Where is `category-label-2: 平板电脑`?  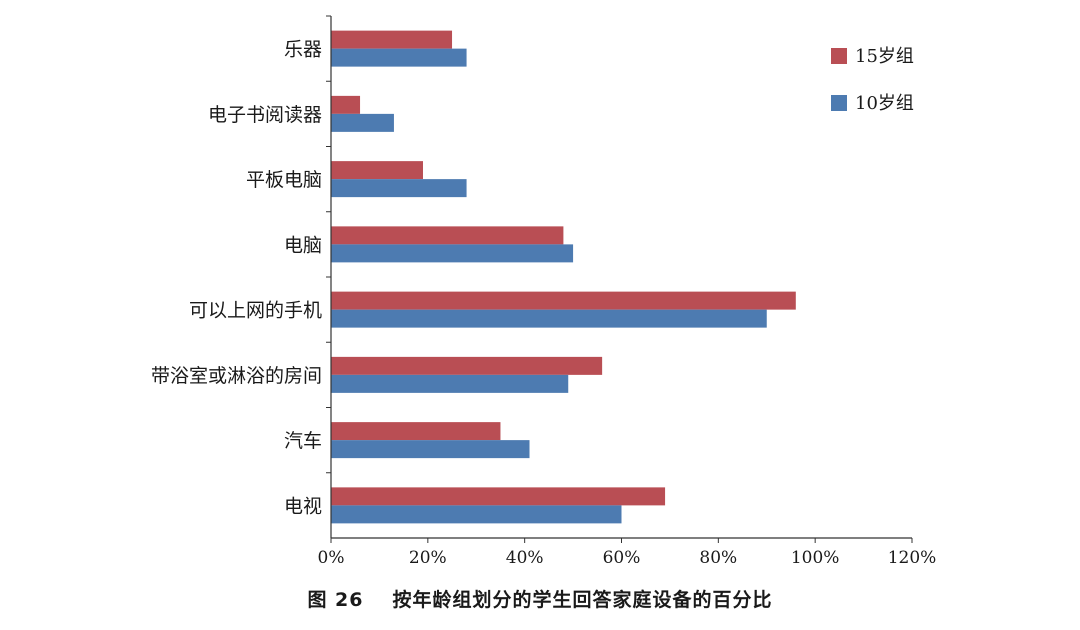 category-label-2: 平板电脑 is located at coordinates (284, 180).